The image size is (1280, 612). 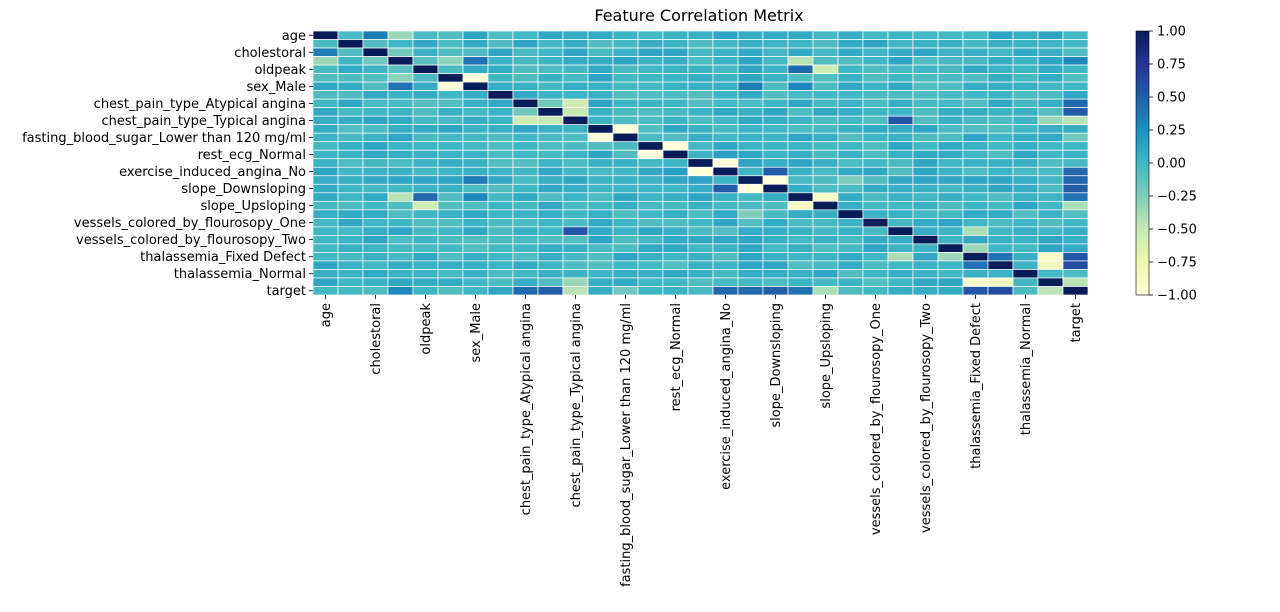 I want to click on x-tick-label: cholestoral, so click(x=376, y=339).